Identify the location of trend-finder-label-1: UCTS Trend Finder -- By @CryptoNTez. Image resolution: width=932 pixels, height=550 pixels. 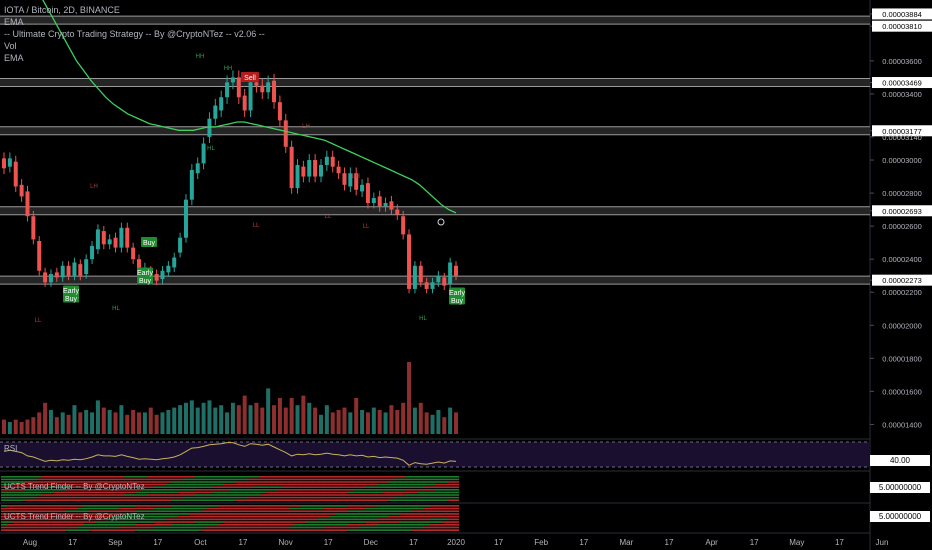
(74, 486).